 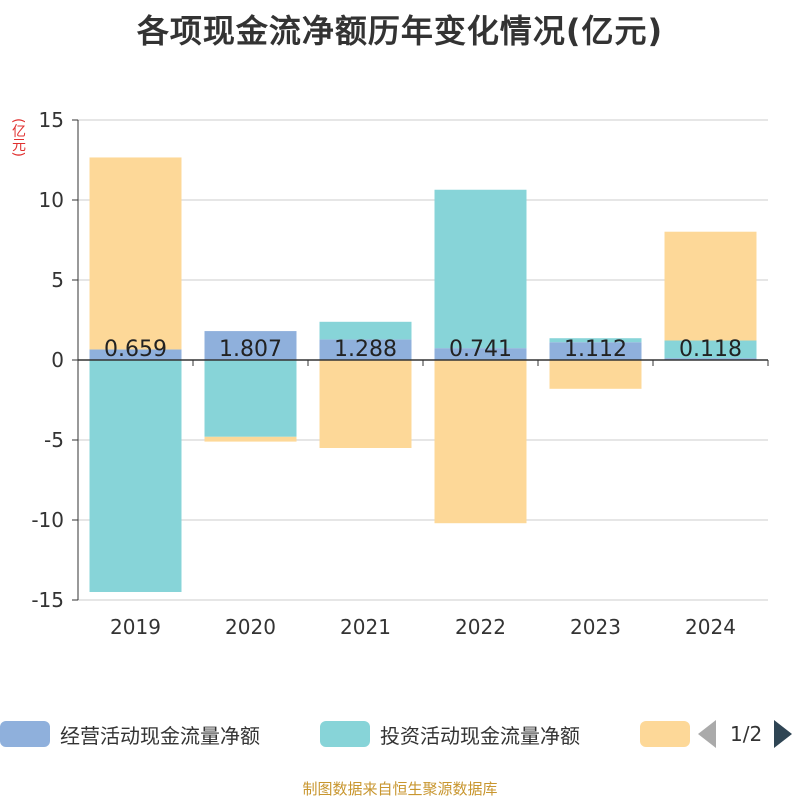 What do you see at coordinates (400, 31) in the screenshot?
I see `chart-title: 各项现金流净额历年变化情况(亿元)` at bounding box center [400, 31].